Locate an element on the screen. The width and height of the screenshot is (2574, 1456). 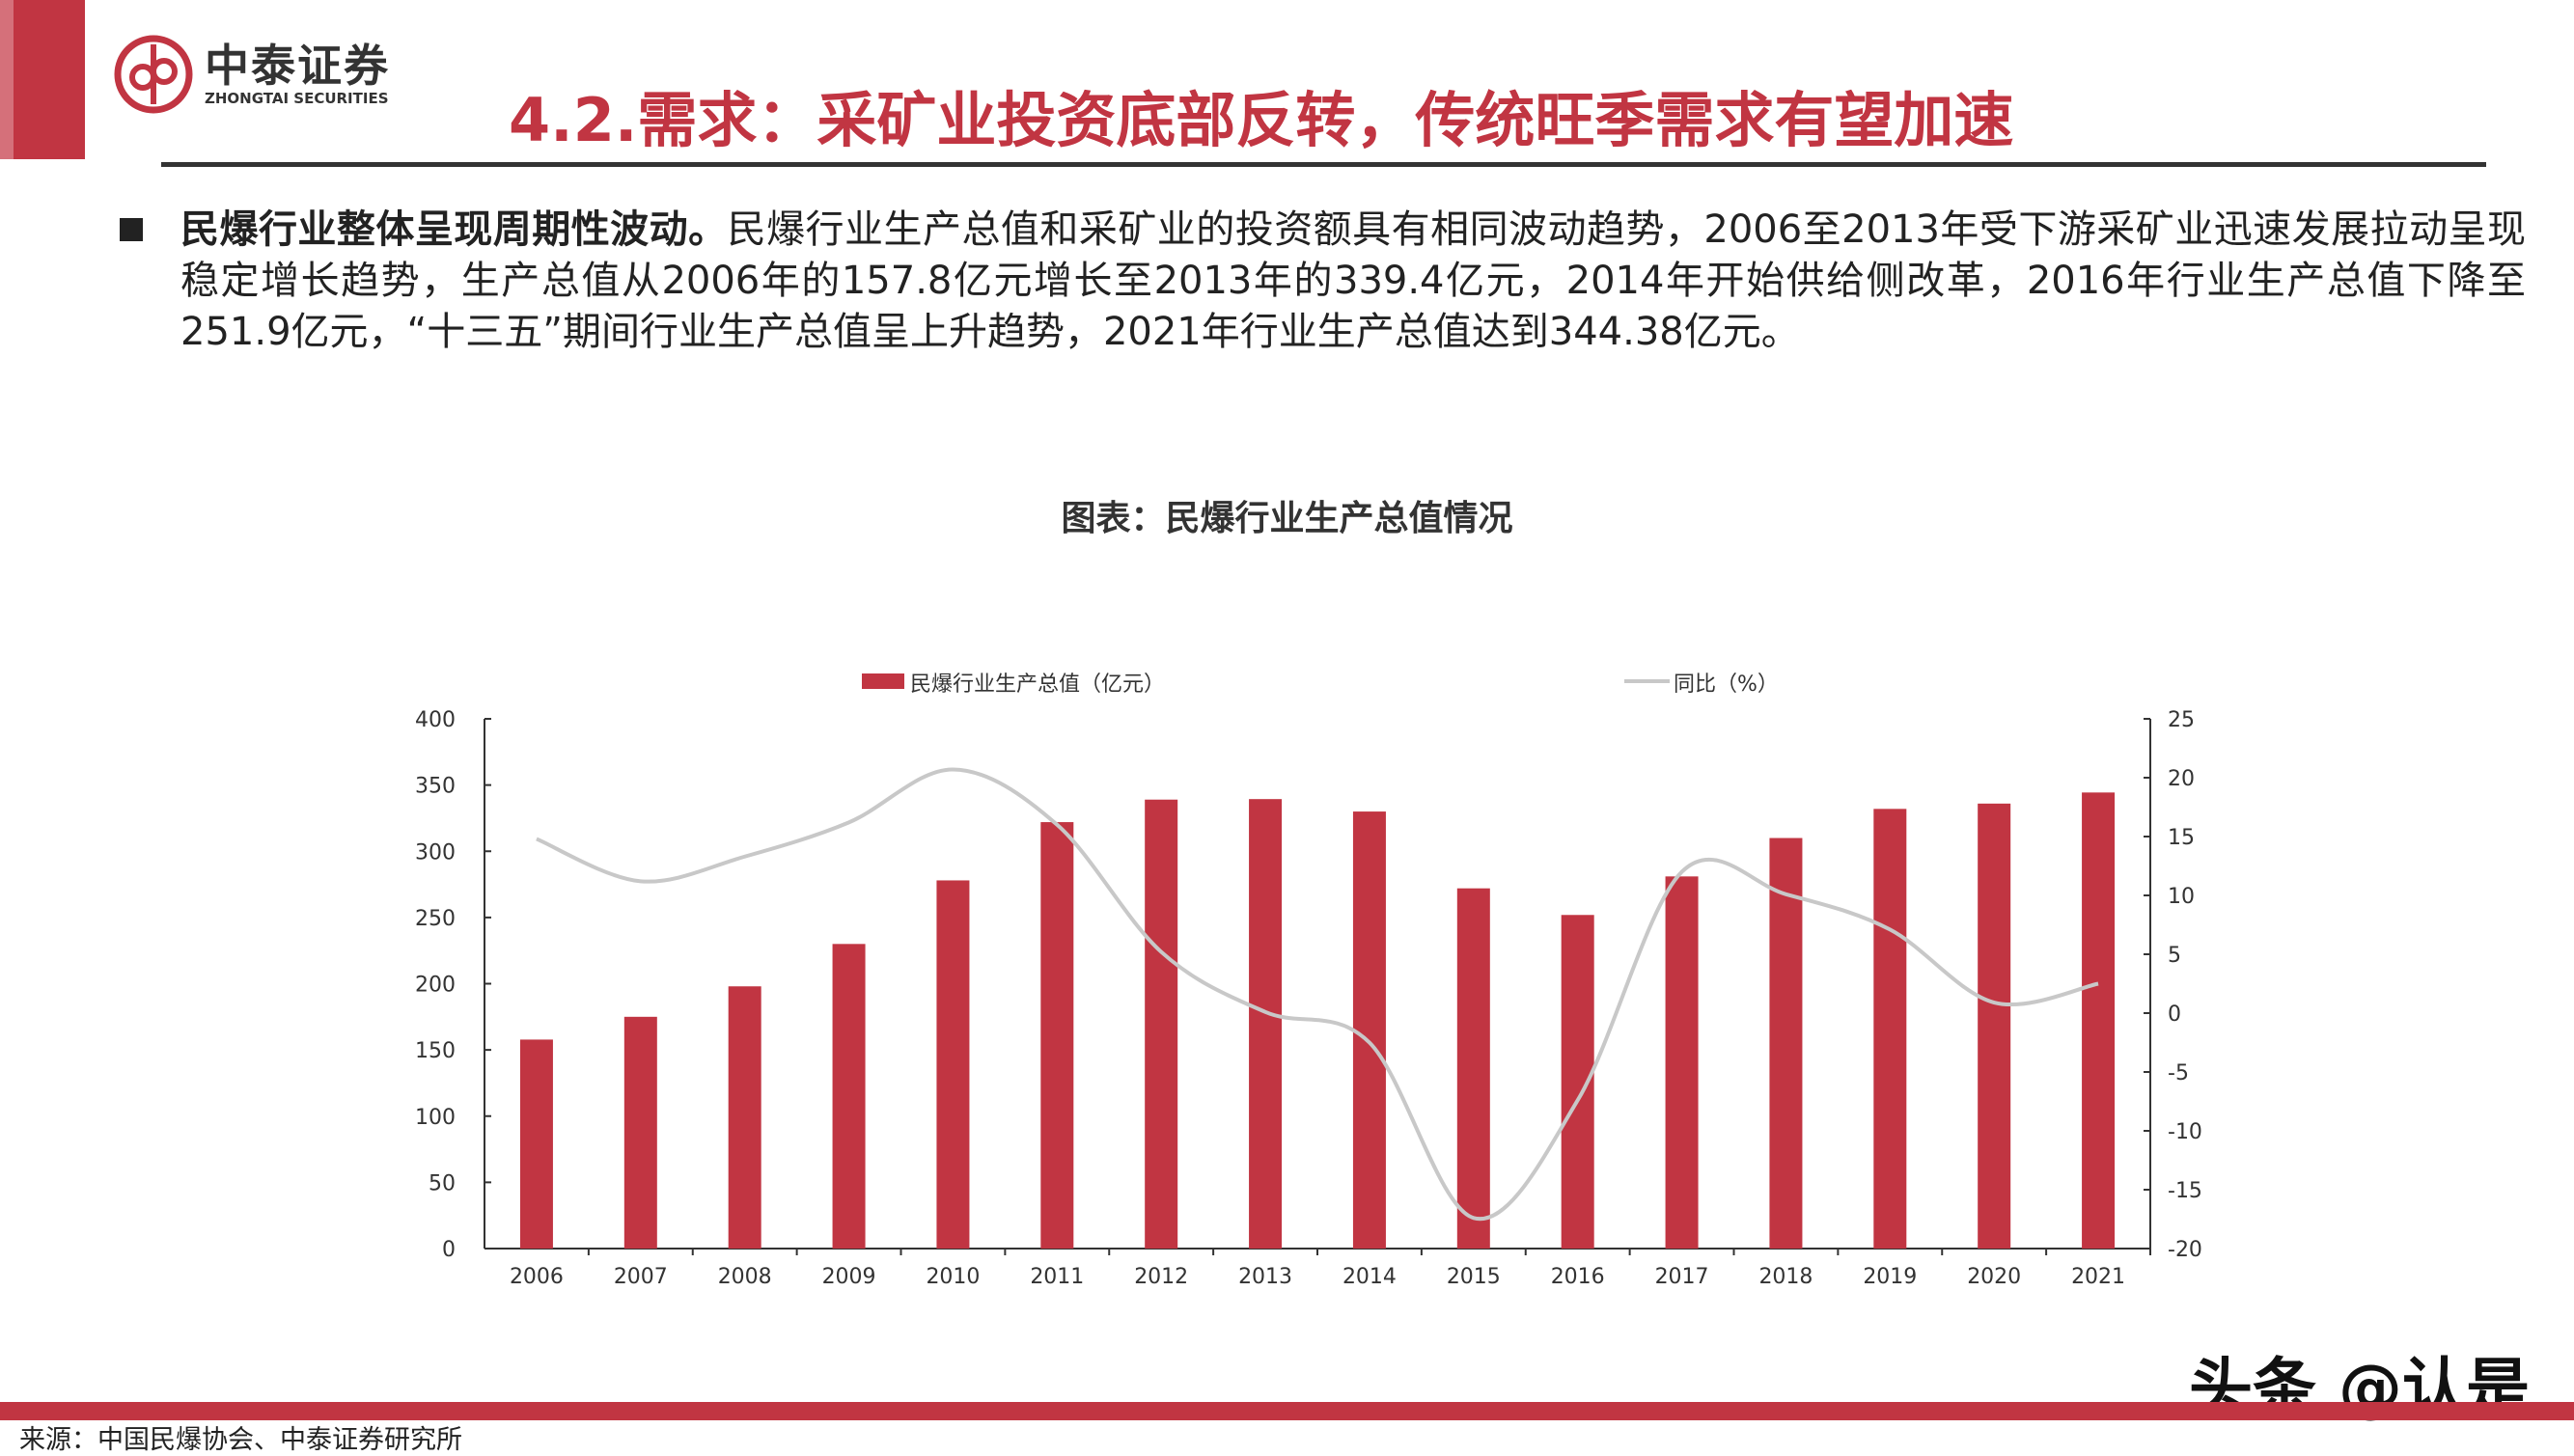
x-tick-label: 2019 is located at coordinates (1890, 1277).